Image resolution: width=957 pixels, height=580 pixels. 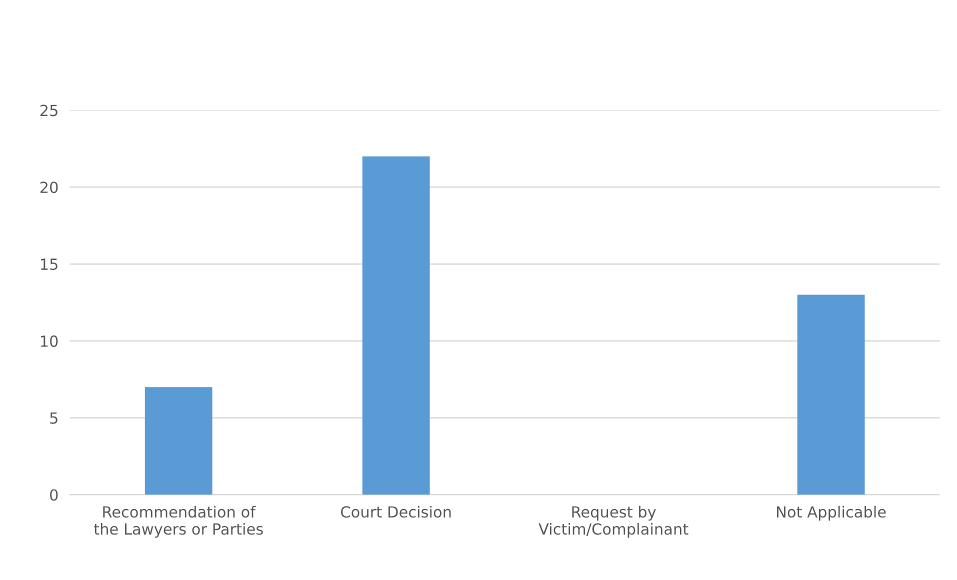 What do you see at coordinates (613, 522) in the screenshot?
I see `x-tick-label: Request by Victim/Complainant` at bounding box center [613, 522].